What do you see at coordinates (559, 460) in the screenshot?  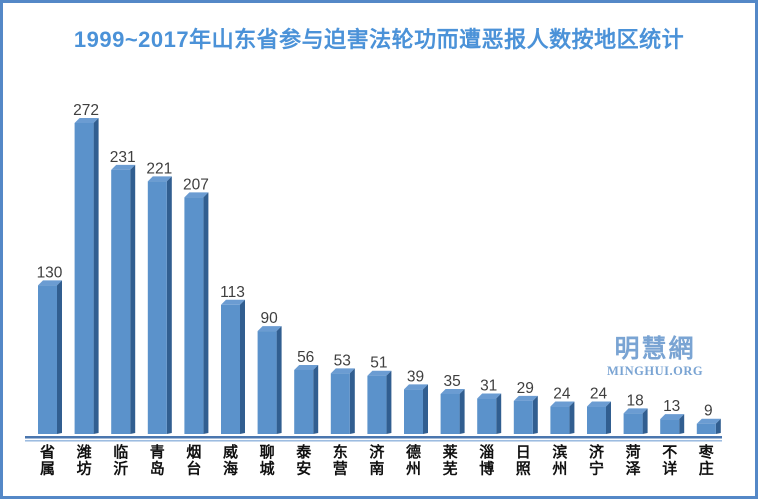 I see `bar-category-label: 滨州` at bounding box center [559, 460].